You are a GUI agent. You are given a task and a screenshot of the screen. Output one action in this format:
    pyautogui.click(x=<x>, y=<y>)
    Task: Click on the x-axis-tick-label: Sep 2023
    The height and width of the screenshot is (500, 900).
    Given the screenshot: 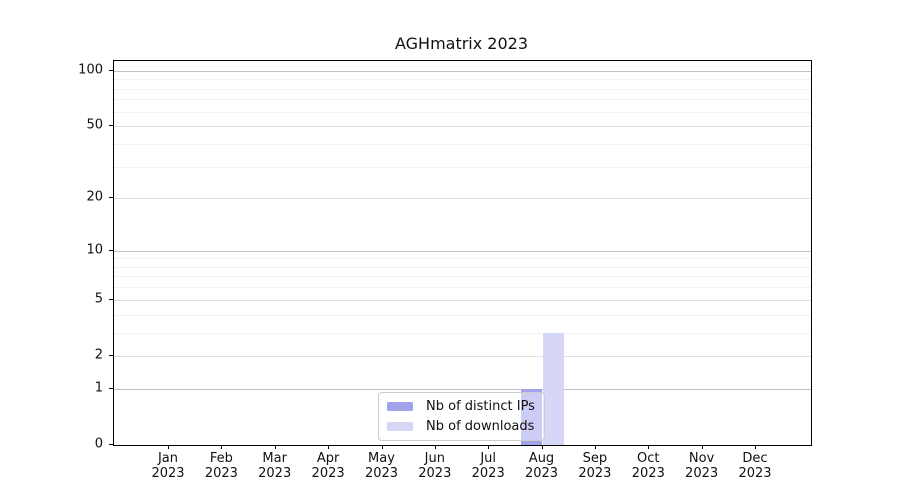 What is the action you would take?
    pyautogui.click(x=594, y=466)
    